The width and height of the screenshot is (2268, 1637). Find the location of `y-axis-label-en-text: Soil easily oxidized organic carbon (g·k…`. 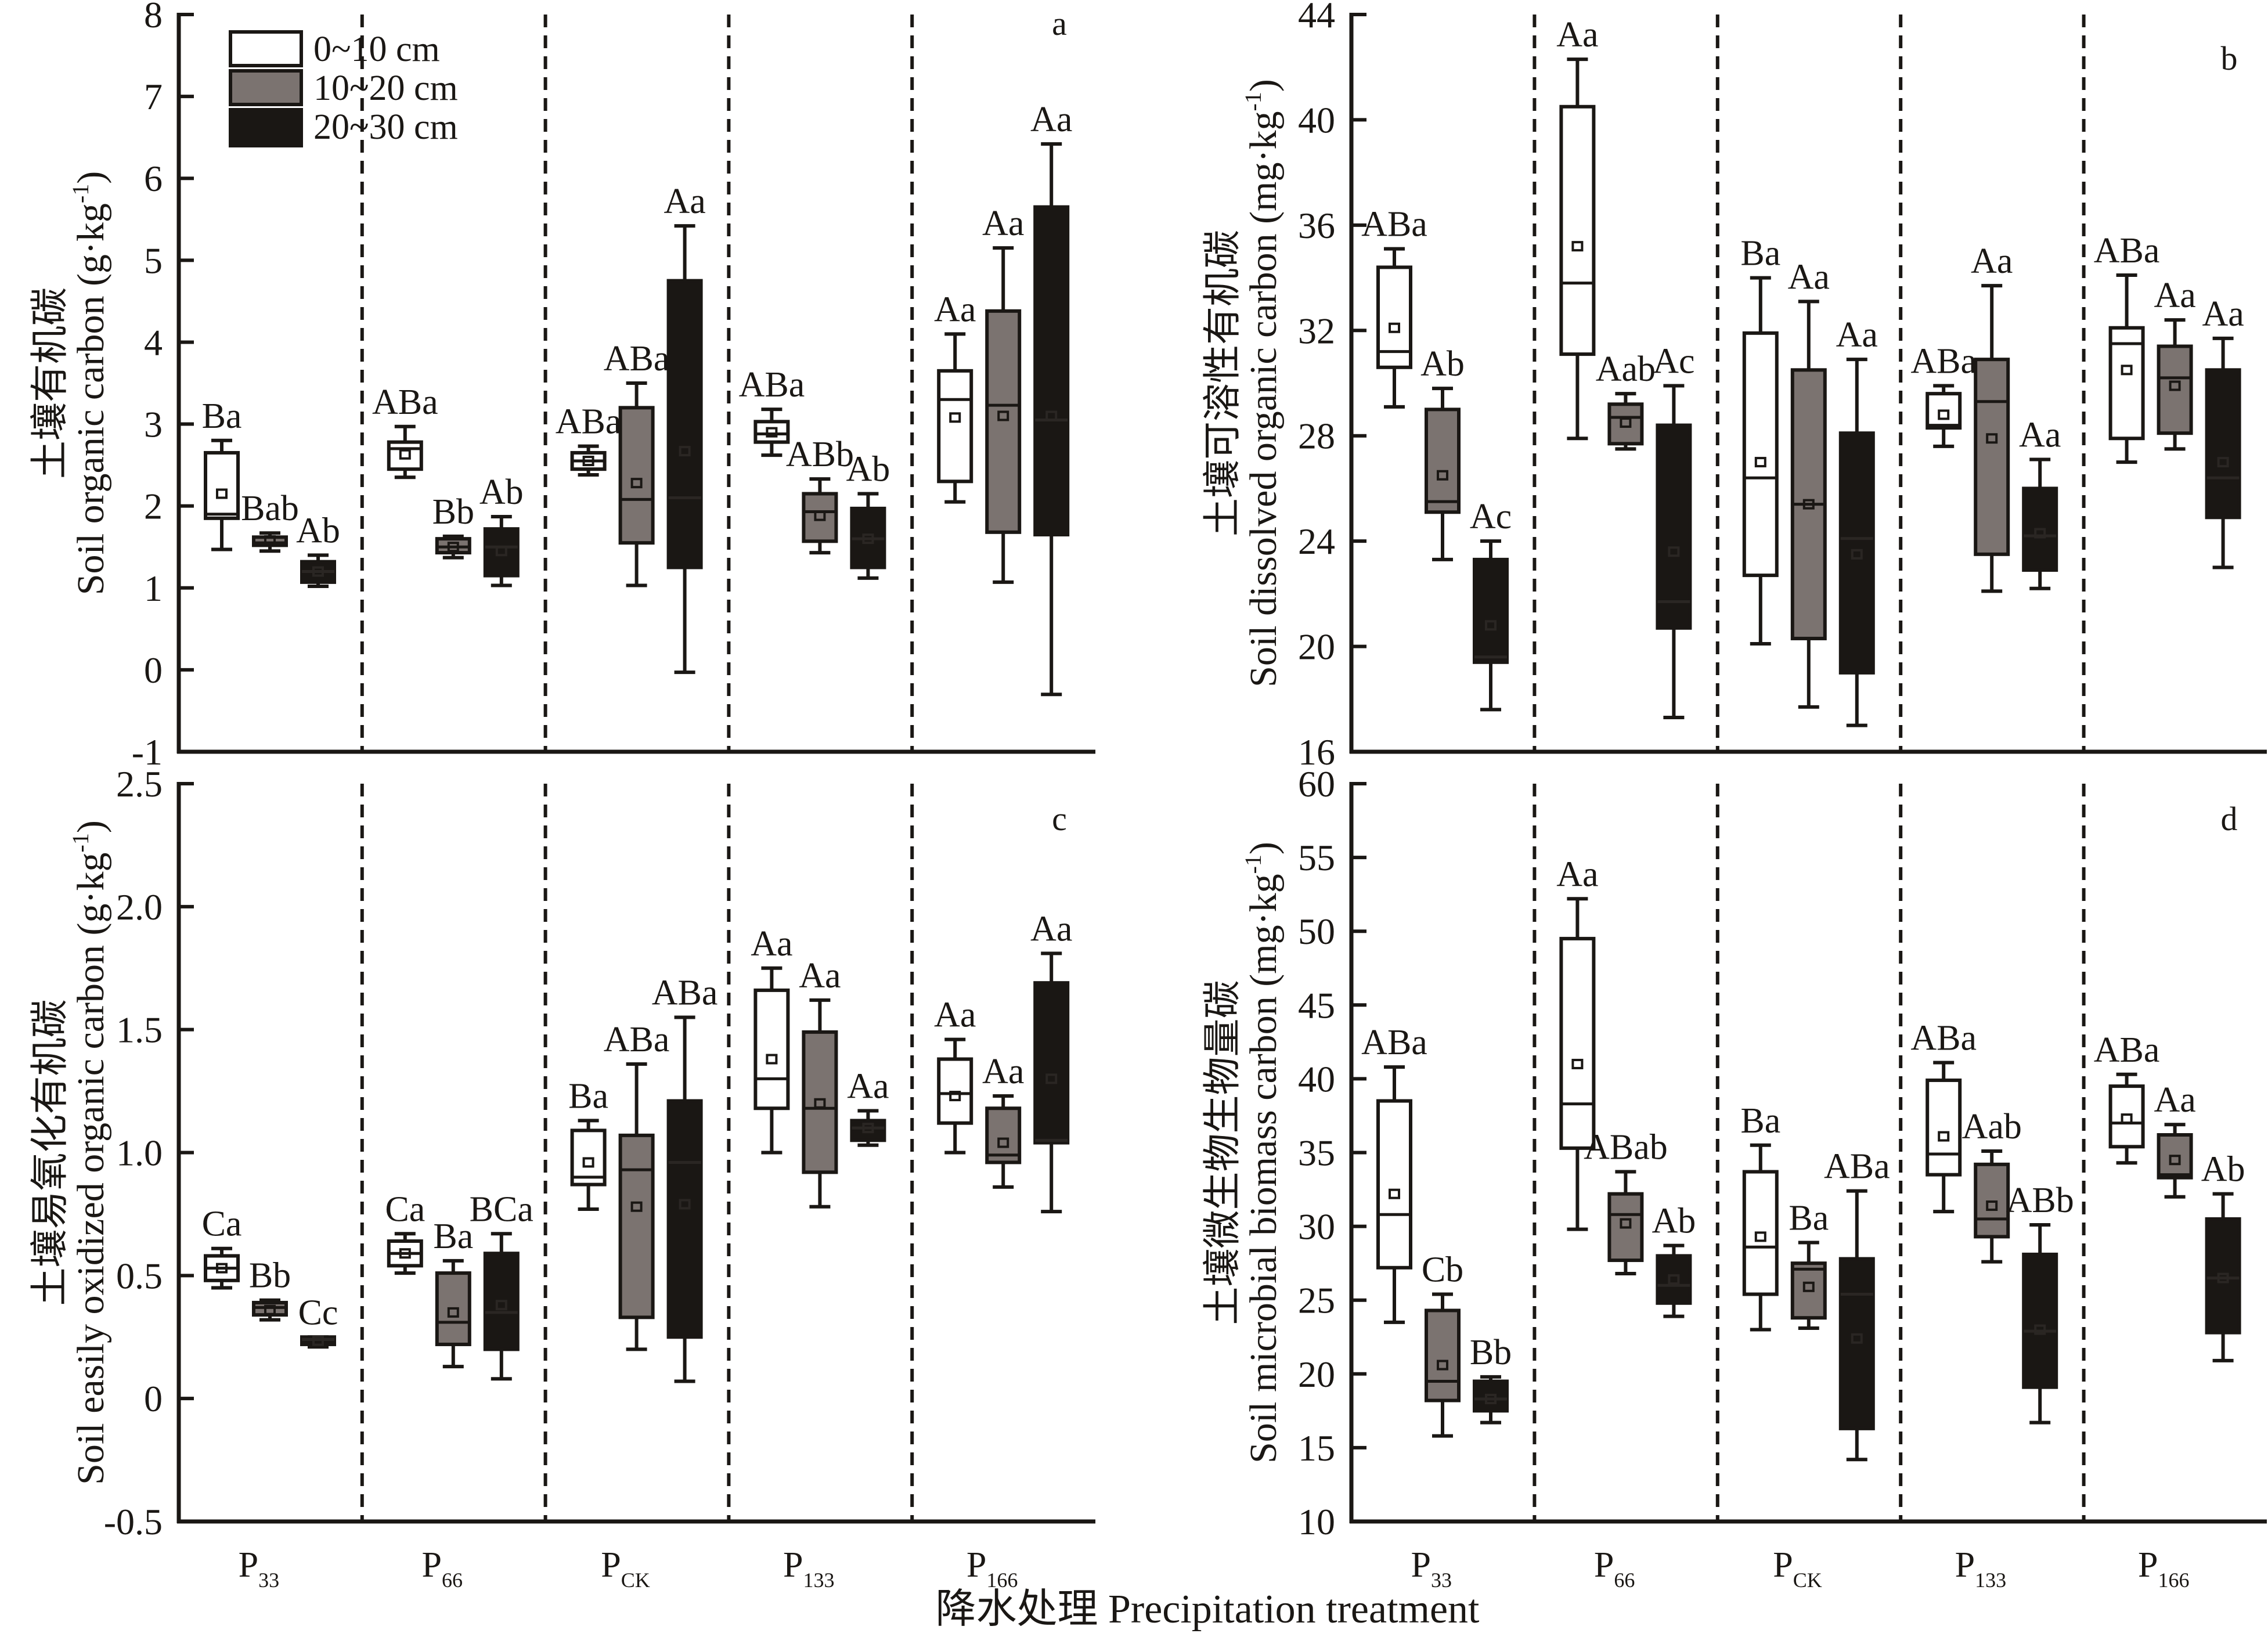

y-axis-label-en-text: Soil easily oxidized organic carbon (g·k… is located at coordinates (91, 1168).